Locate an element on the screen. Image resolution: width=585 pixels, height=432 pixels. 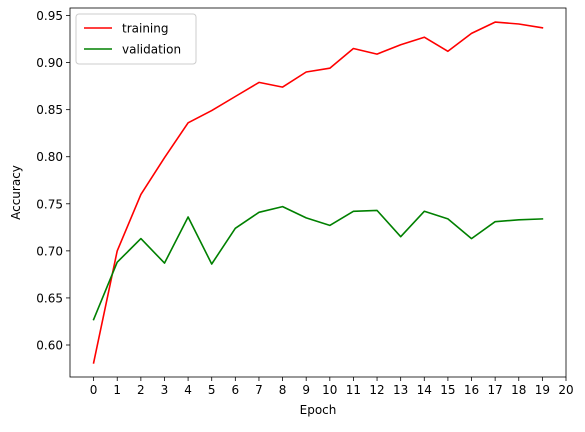
x-tick-label: 9 is located at coordinates (306, 390).